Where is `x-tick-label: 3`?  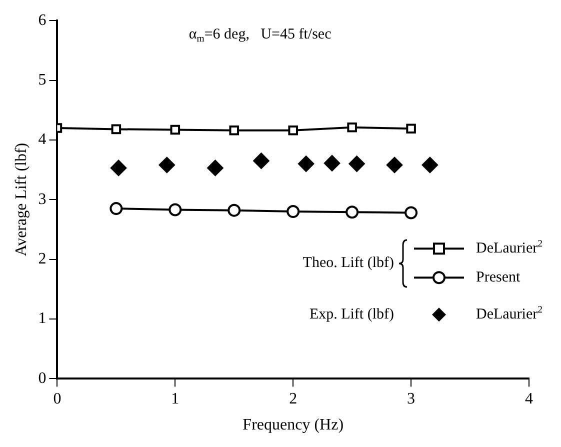 x-tick-label: 3 is located at coordinates (411, 399).